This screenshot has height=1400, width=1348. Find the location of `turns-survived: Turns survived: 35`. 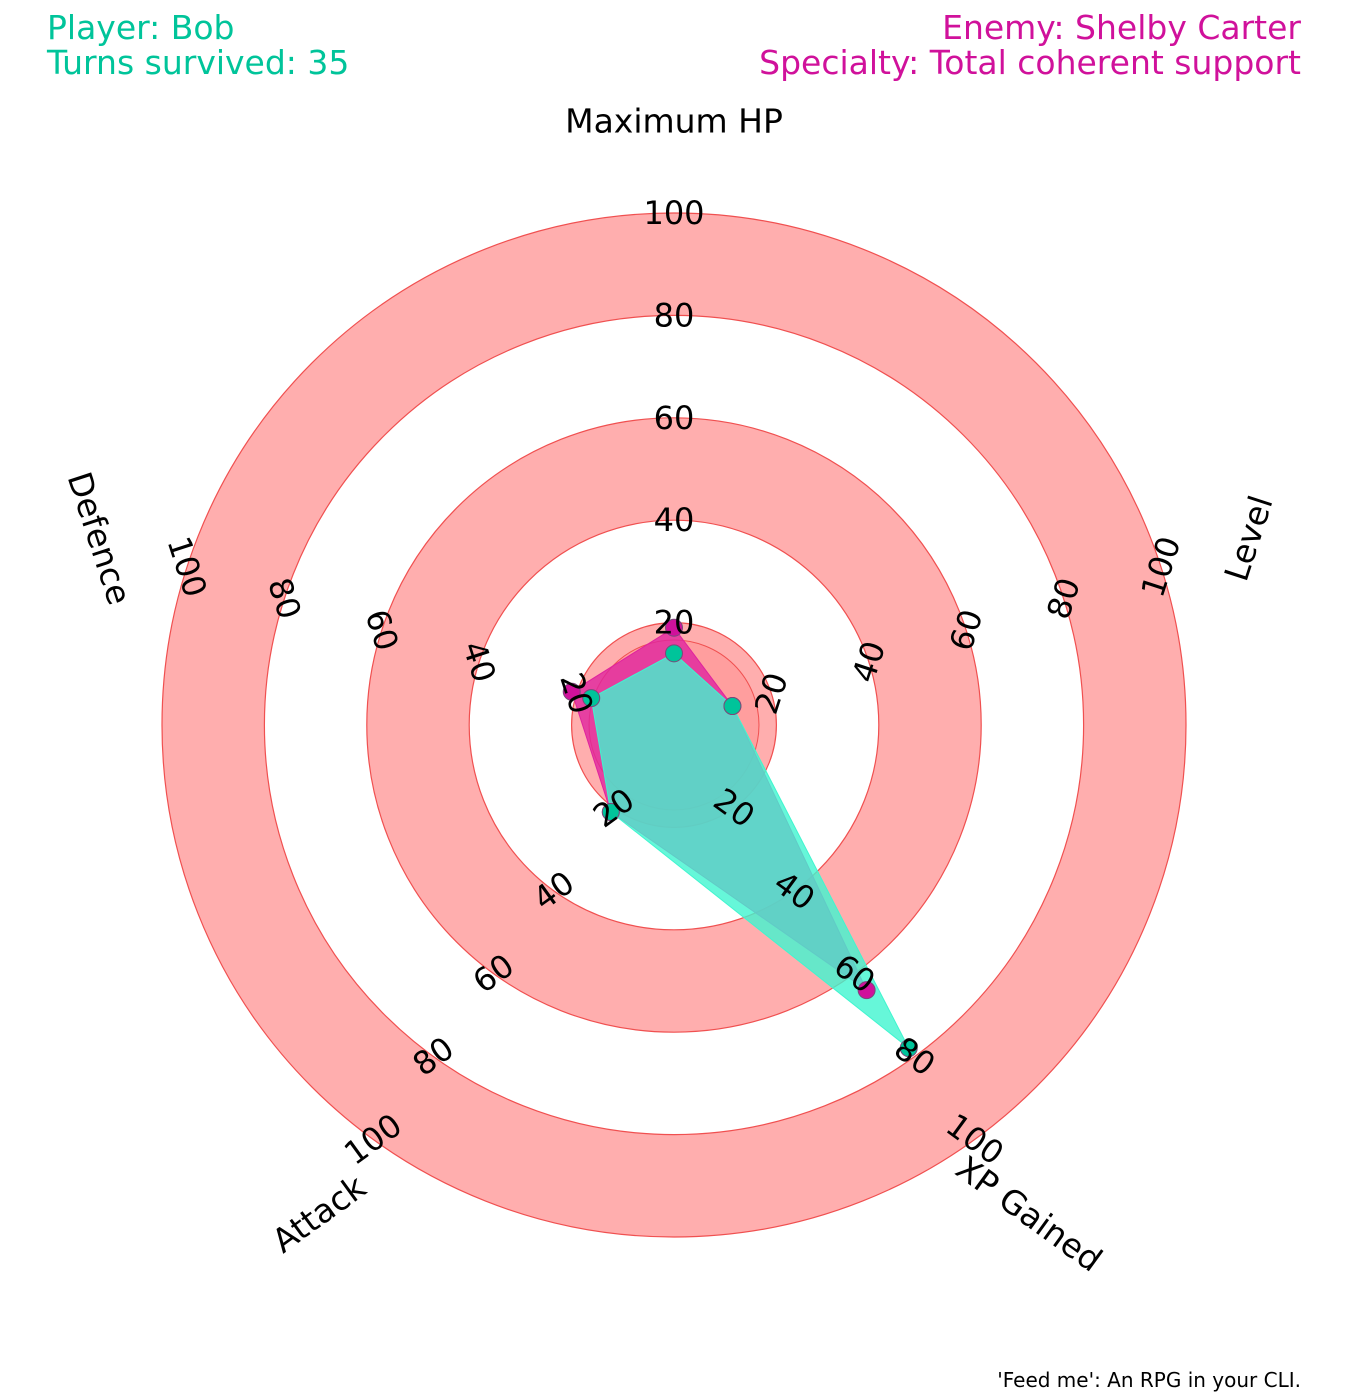

turns-survived: Turns survived: 35 is located at coordinates (198, 62).